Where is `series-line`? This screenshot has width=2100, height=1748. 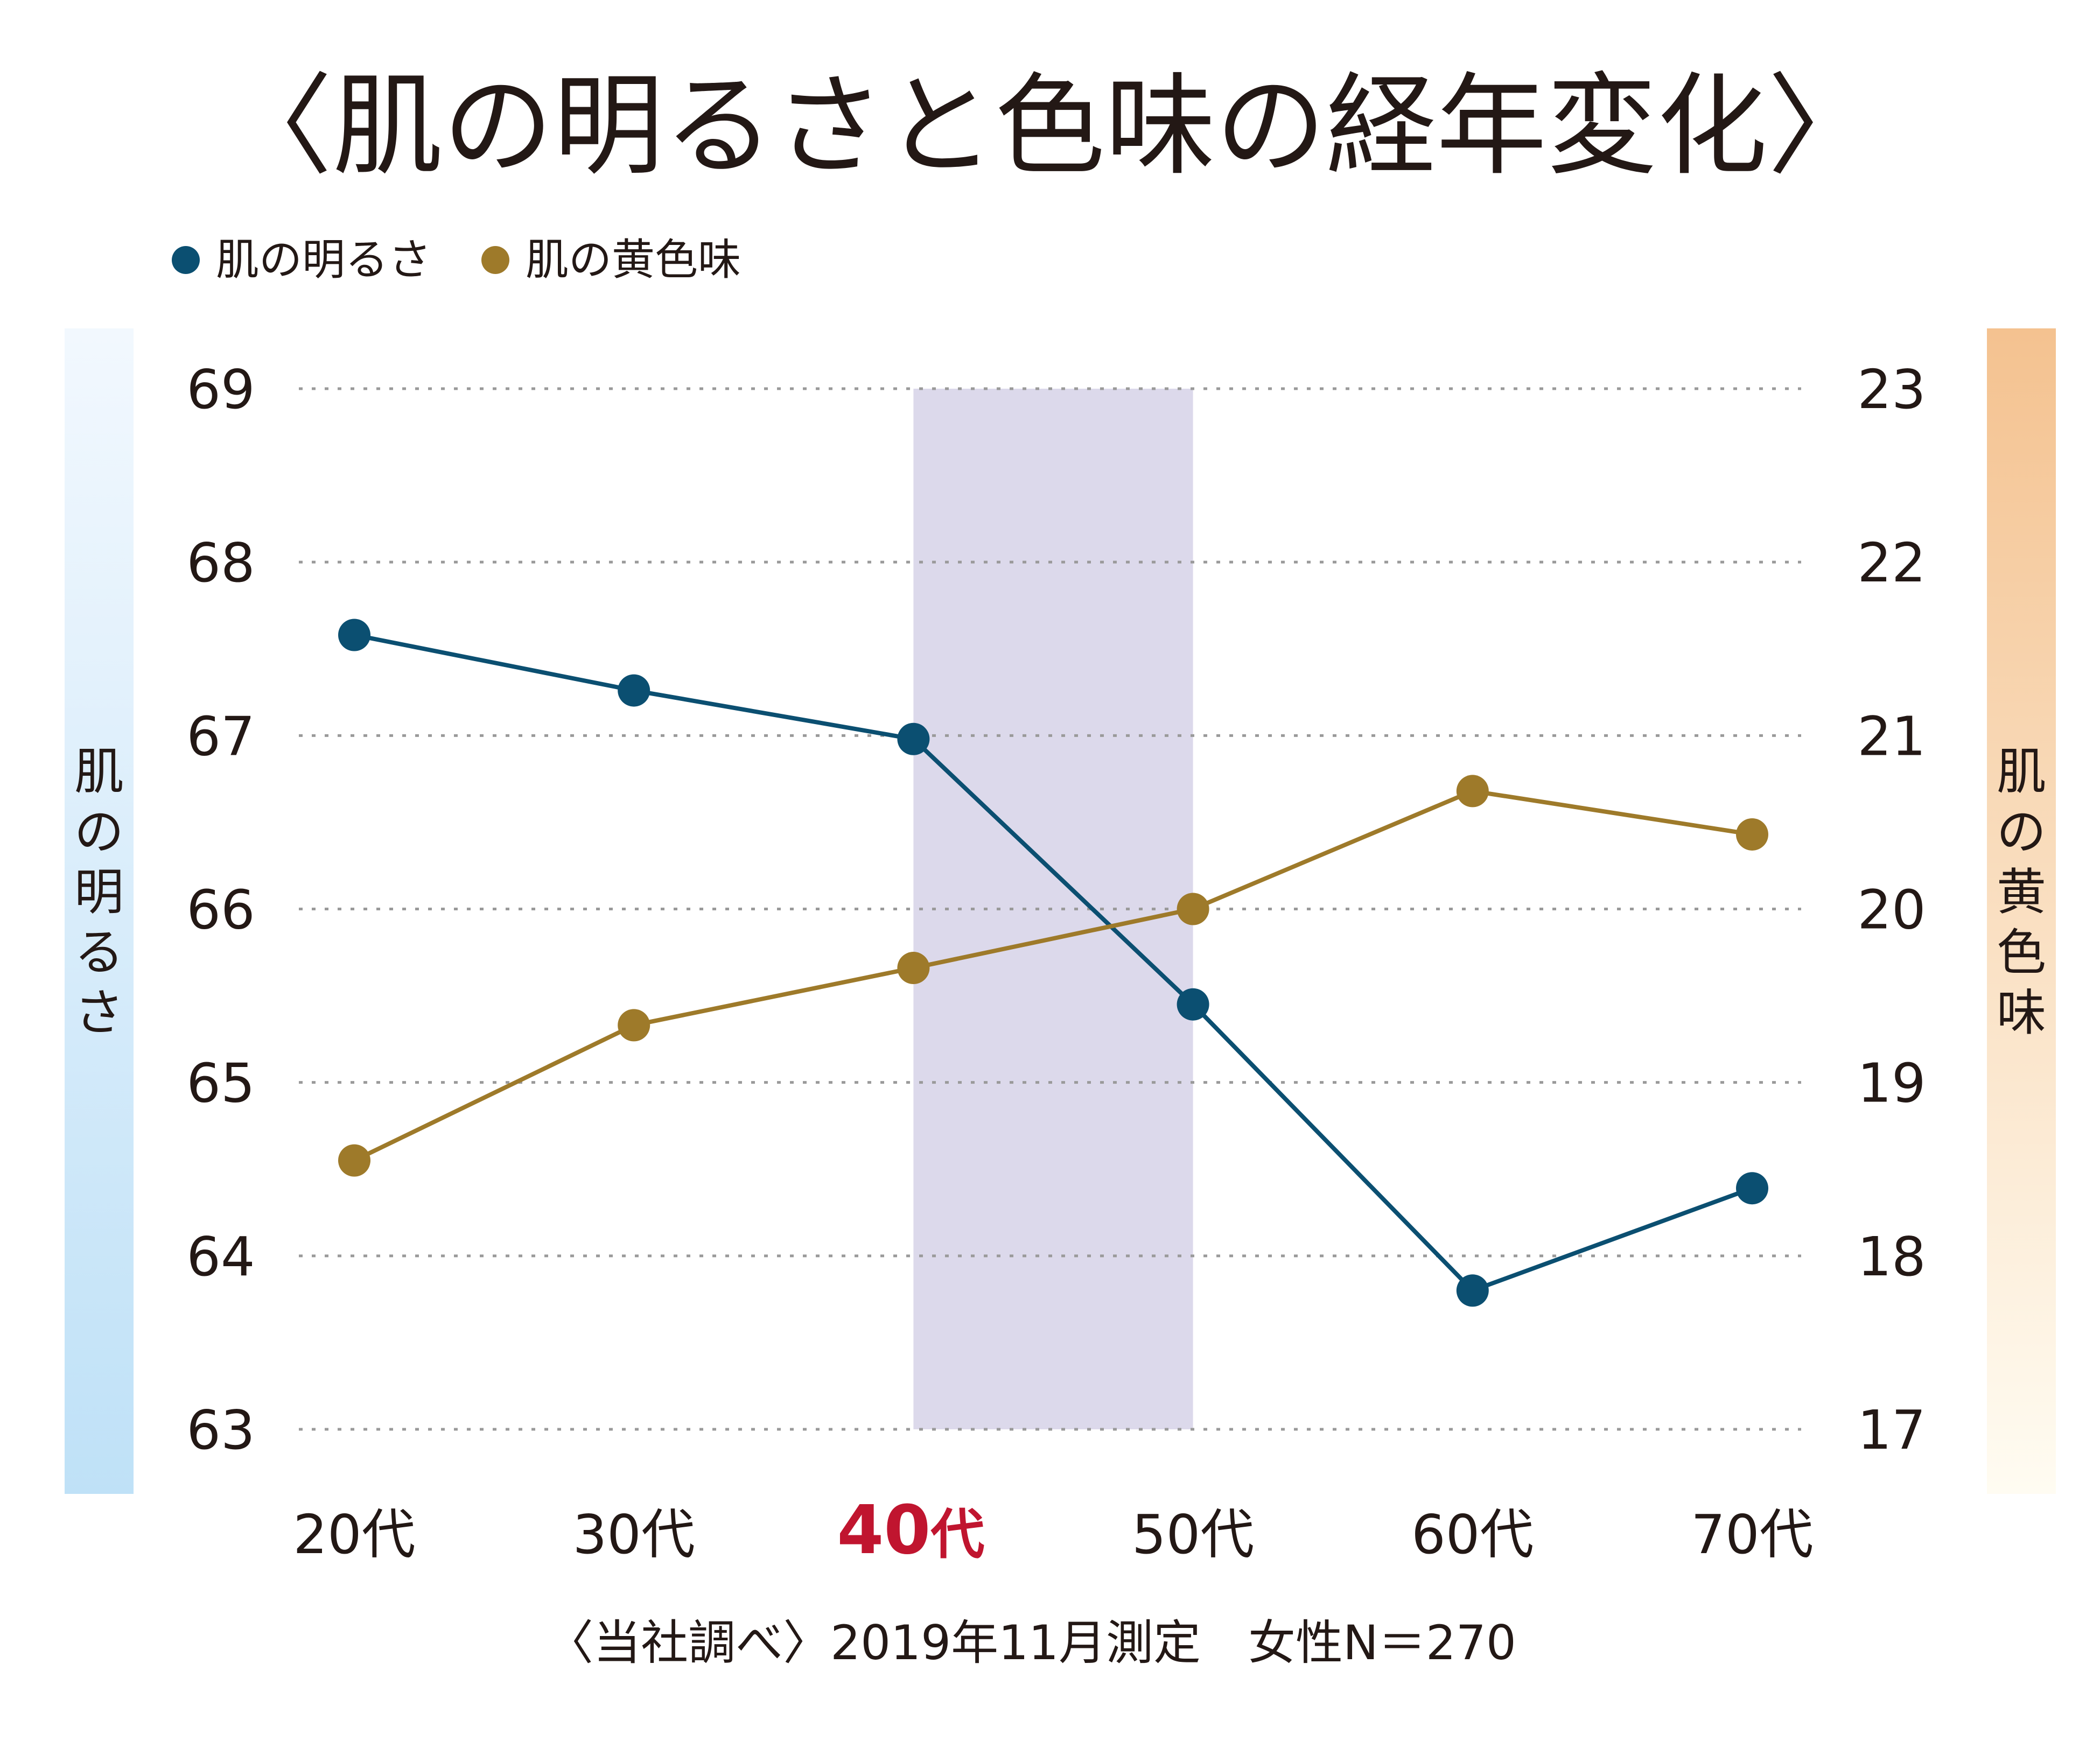
series-line is located at coordinates (1053, 976).